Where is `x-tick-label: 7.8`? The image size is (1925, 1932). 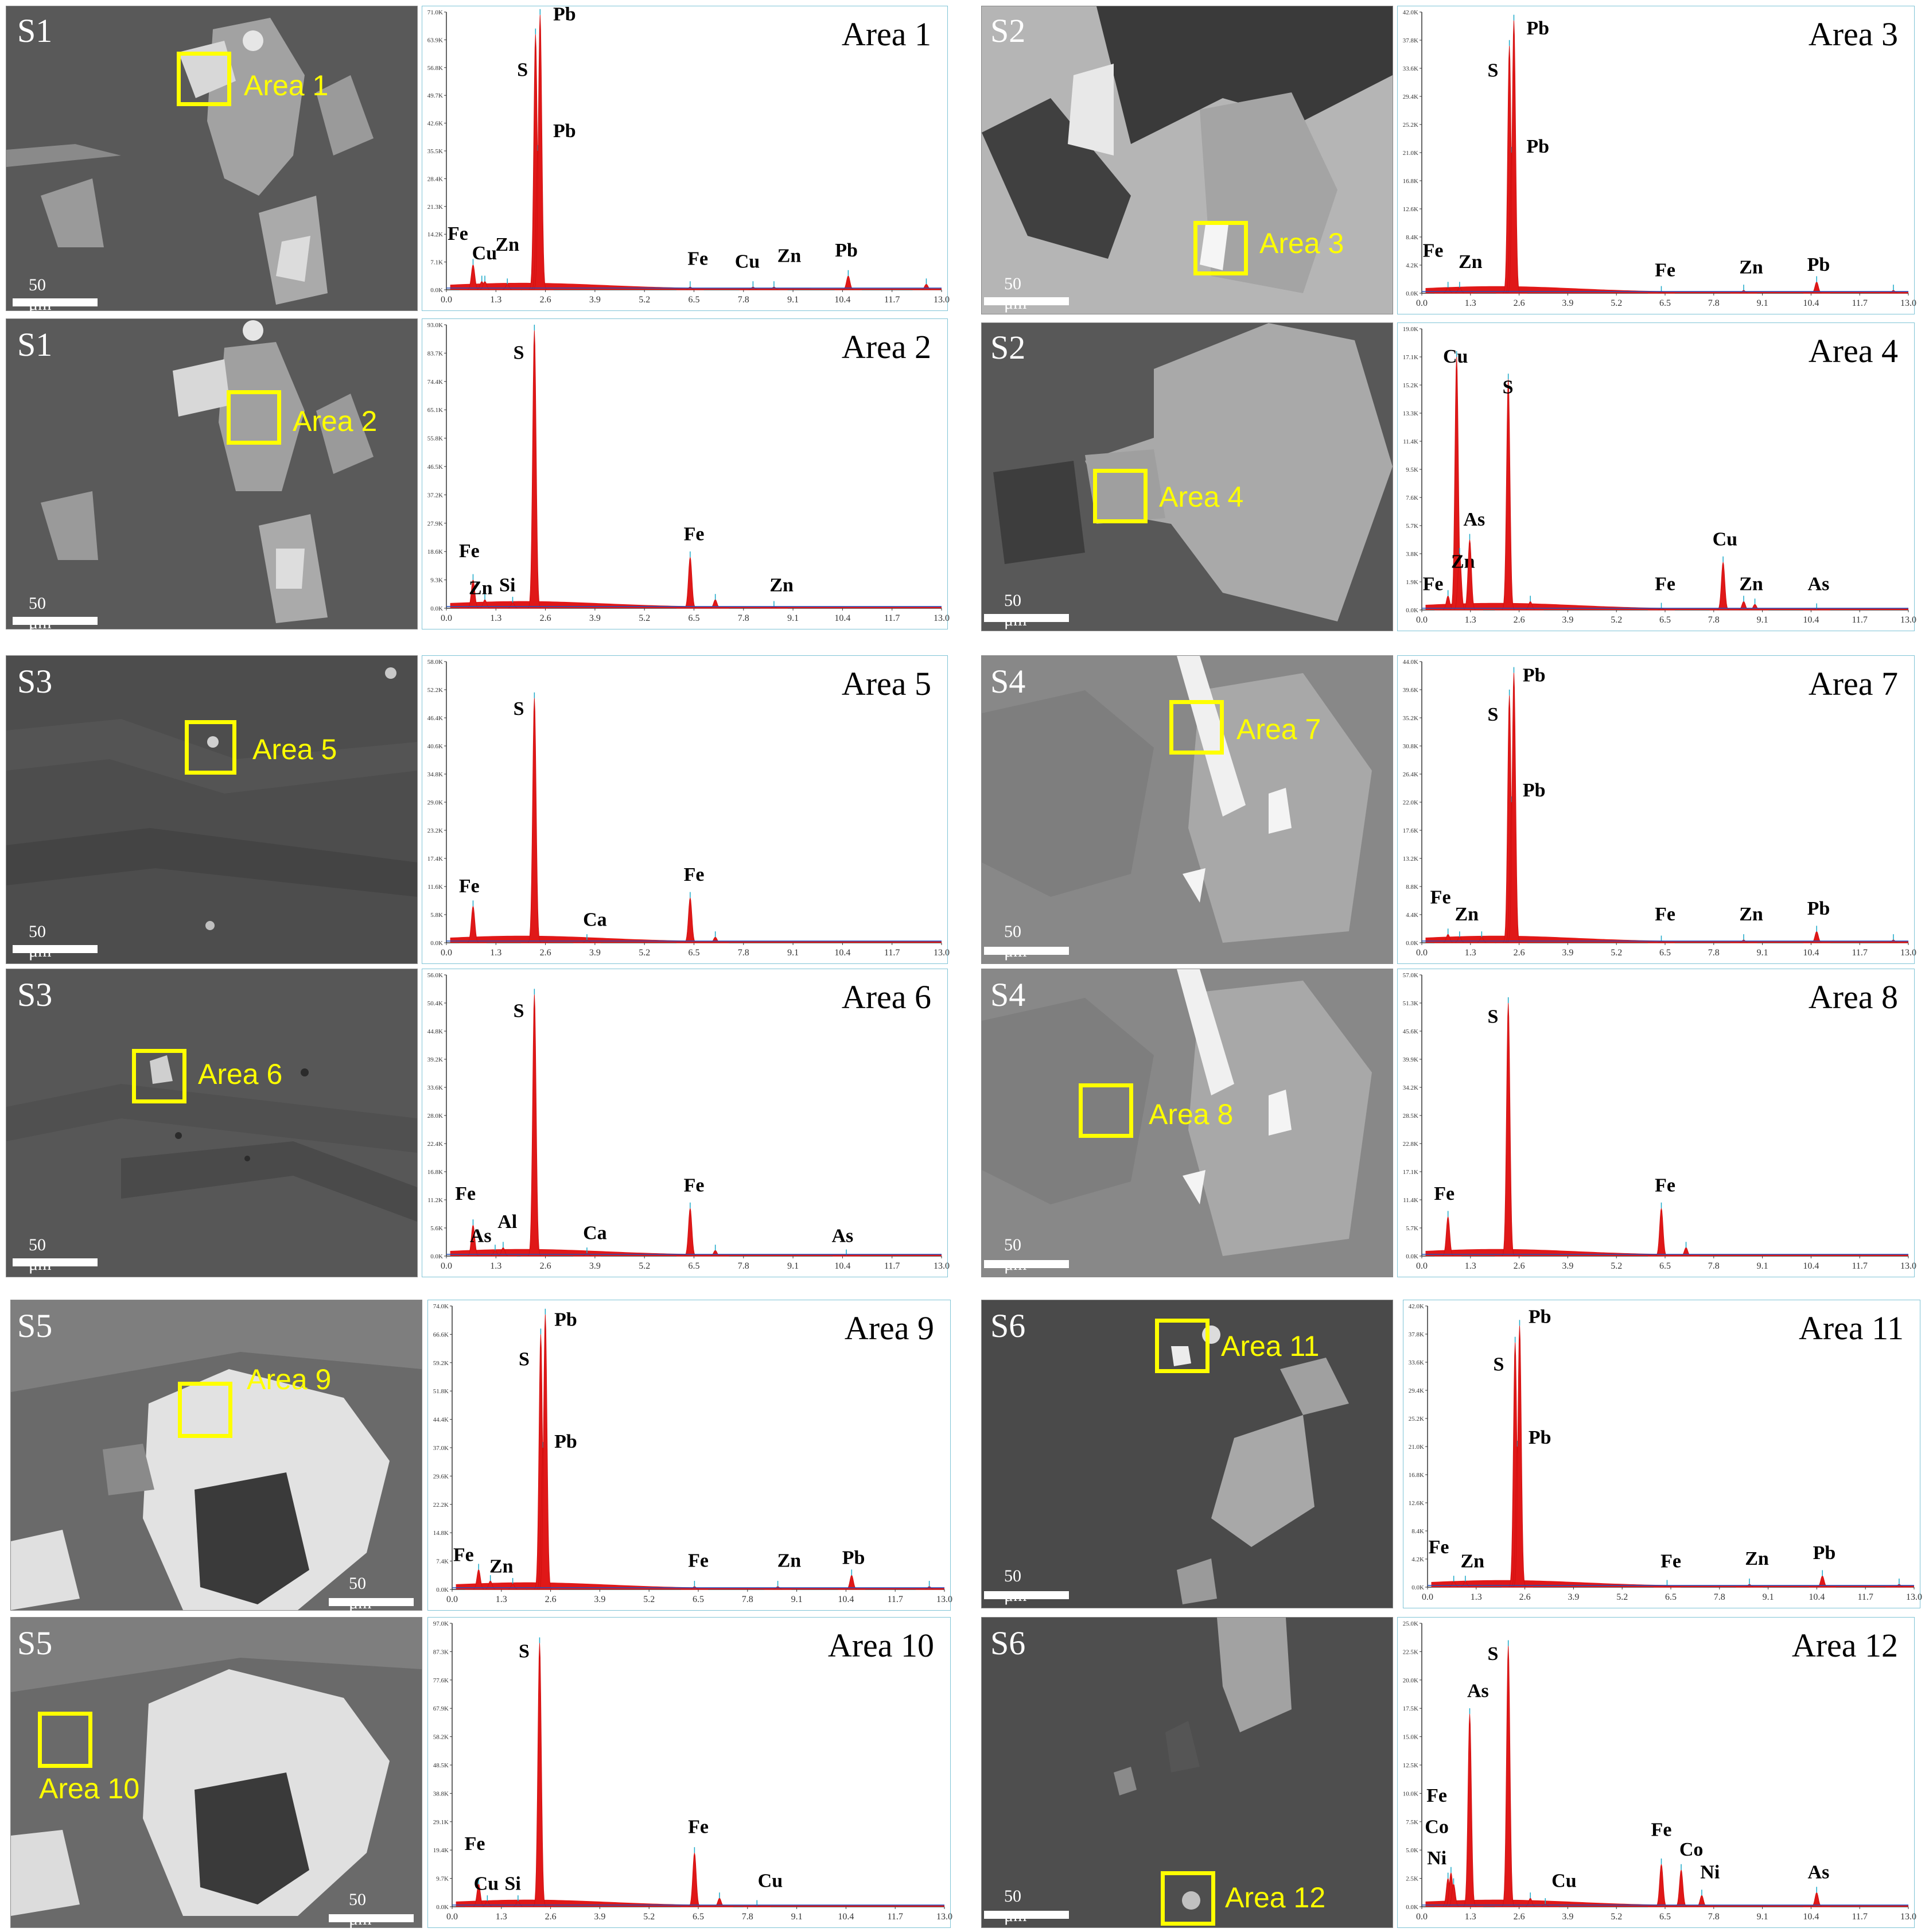
x-tick-label: 7.8 is located at coordinates (747, 1599).